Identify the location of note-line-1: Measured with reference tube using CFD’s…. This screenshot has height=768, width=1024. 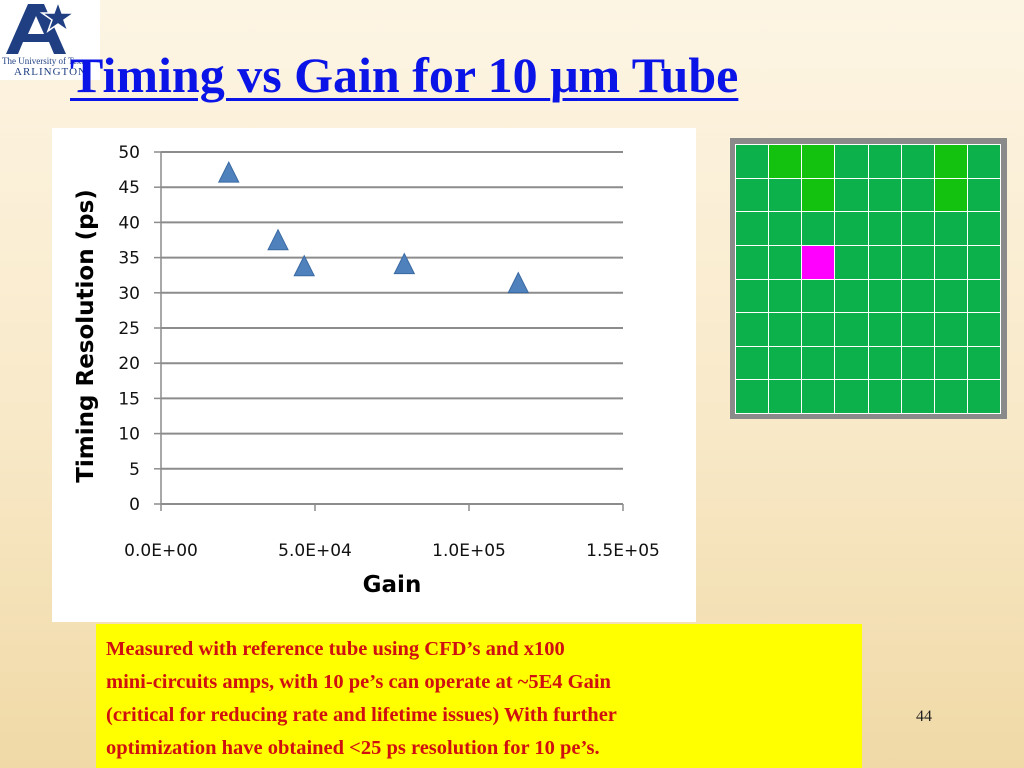
(335, 649).